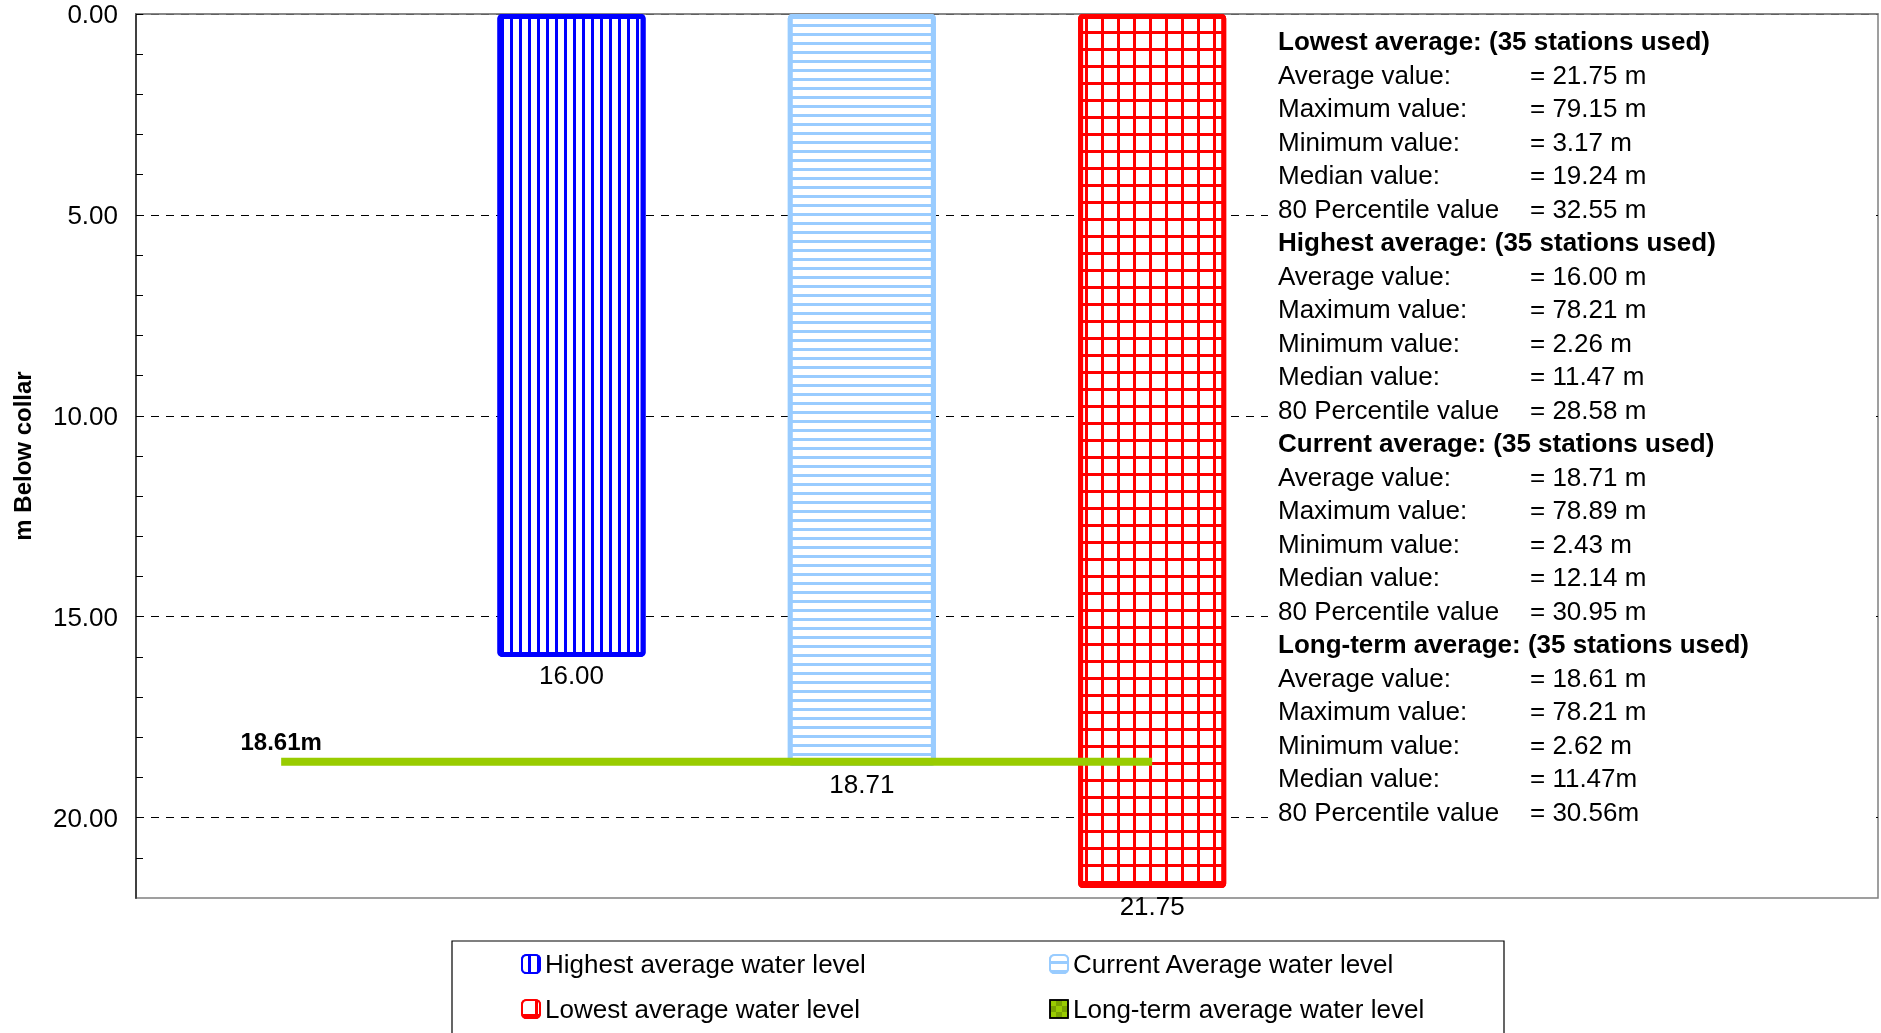 Image resolution: width=1881 pixels, height=1033 pixels. What do you see at coordinates (1513, 644) in the screenshot?
I see `annotation: Long-term average: (35 stations used)` at bounding box center [1513, 644].